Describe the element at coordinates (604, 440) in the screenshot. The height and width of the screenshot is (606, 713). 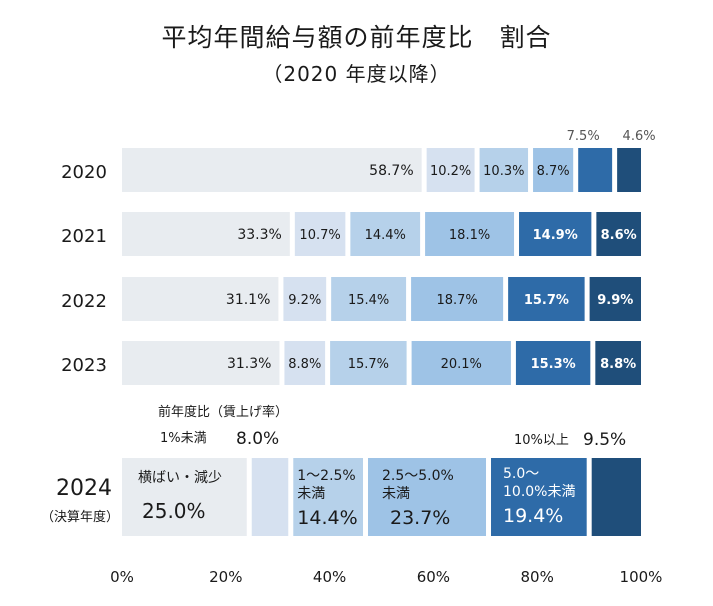
I see `value-label: 9.5%` at that location.